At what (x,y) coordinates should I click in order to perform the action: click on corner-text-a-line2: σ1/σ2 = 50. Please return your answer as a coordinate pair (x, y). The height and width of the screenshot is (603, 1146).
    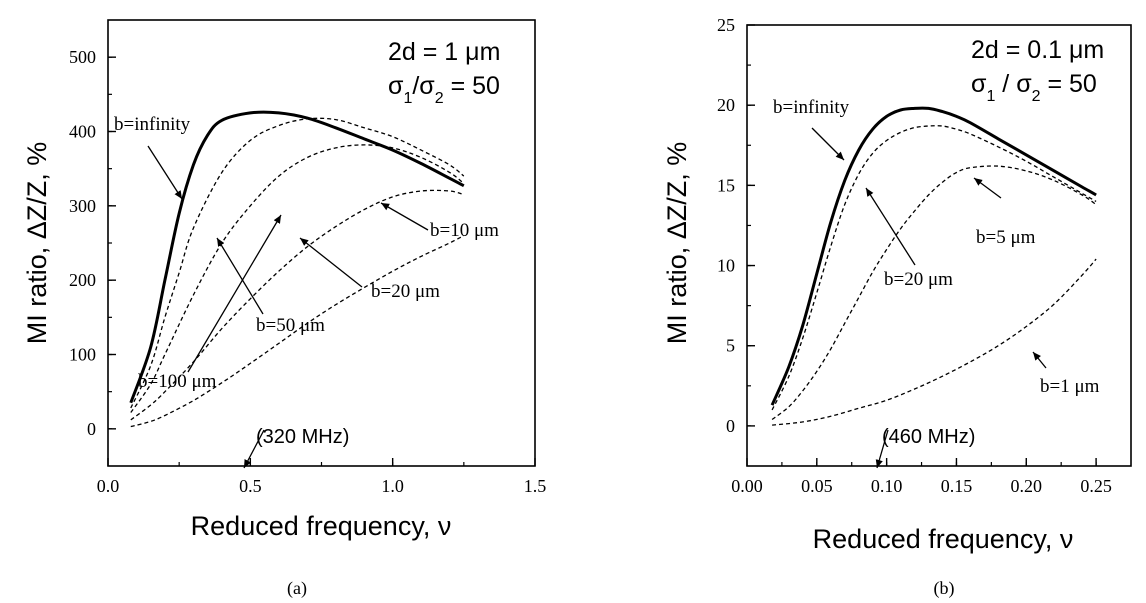
    Looking at the image, I should click on (444, 89).